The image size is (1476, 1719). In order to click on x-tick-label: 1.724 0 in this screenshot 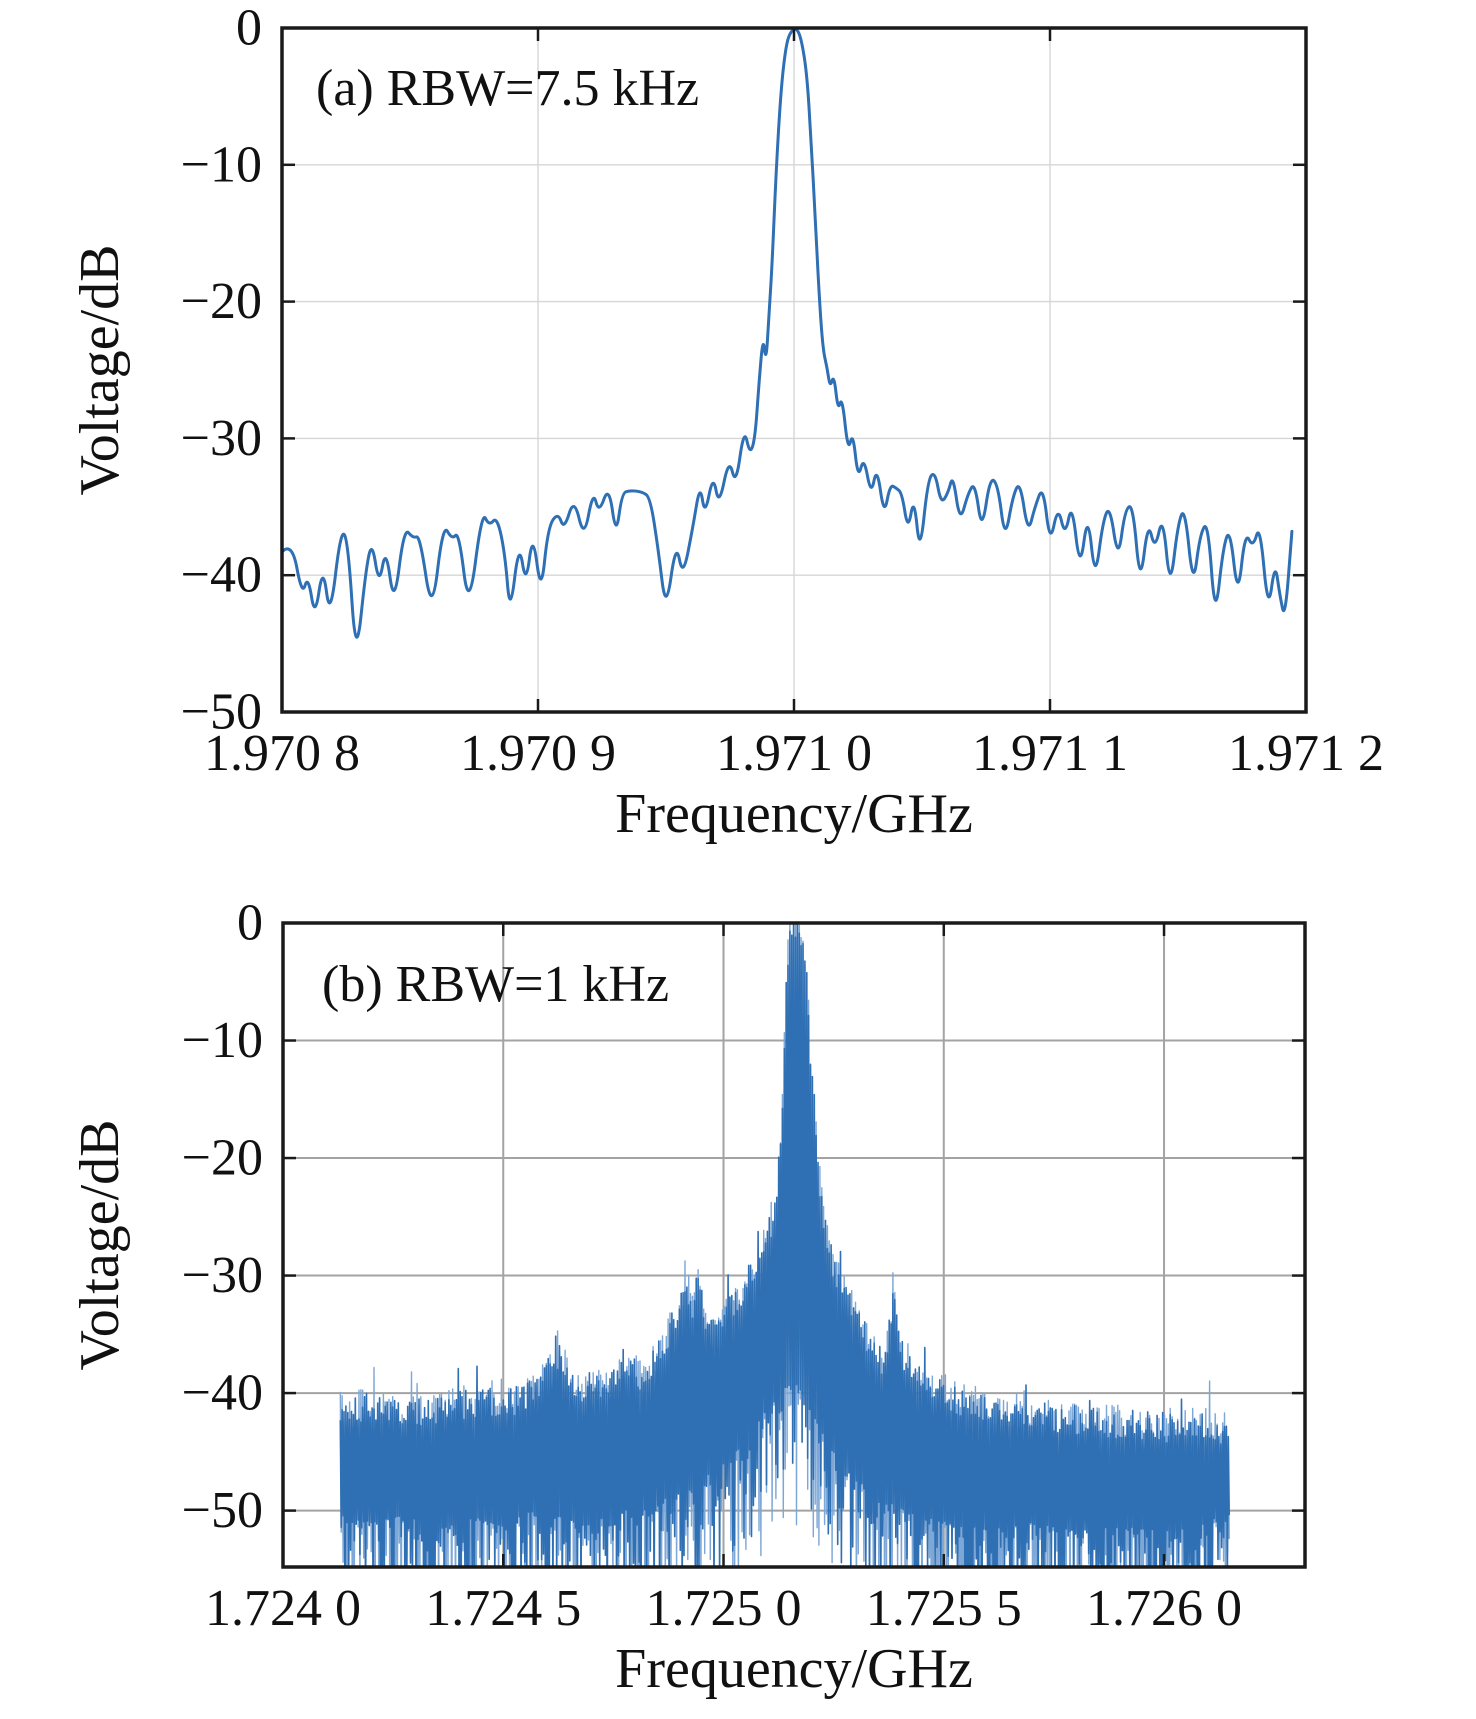, I will do `click(283, 1608)`.